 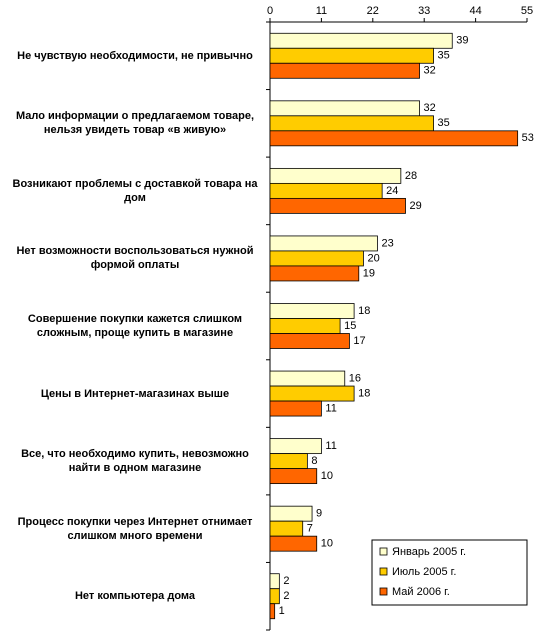 What do you see at coordinates (359, 341) in the screenshot?
I see `value-label: 17` at bounding box center [359, 341].